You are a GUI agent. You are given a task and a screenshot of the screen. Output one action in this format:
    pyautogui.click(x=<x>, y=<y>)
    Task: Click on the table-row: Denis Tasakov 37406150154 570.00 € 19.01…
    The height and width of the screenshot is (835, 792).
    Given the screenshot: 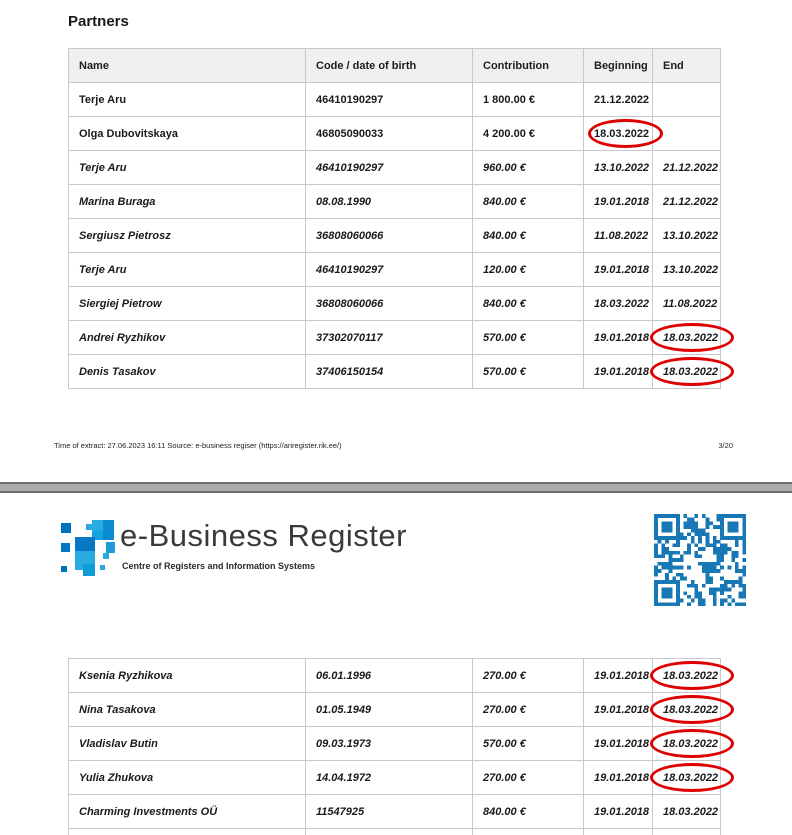 What is the action you would take?
    pyautogui.click(x=401, y=371)
    